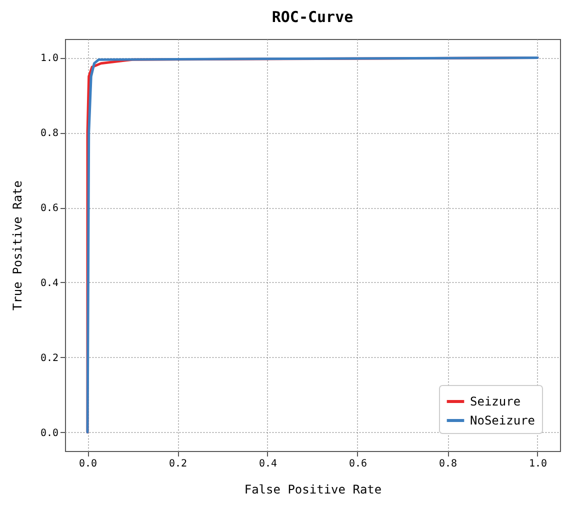 This screenshot has width=581, height=505. What do you see at coordinates (49, 208) in the screenshot?
I see `y-tick-label: 0.6` at bounding box center [49, 208].